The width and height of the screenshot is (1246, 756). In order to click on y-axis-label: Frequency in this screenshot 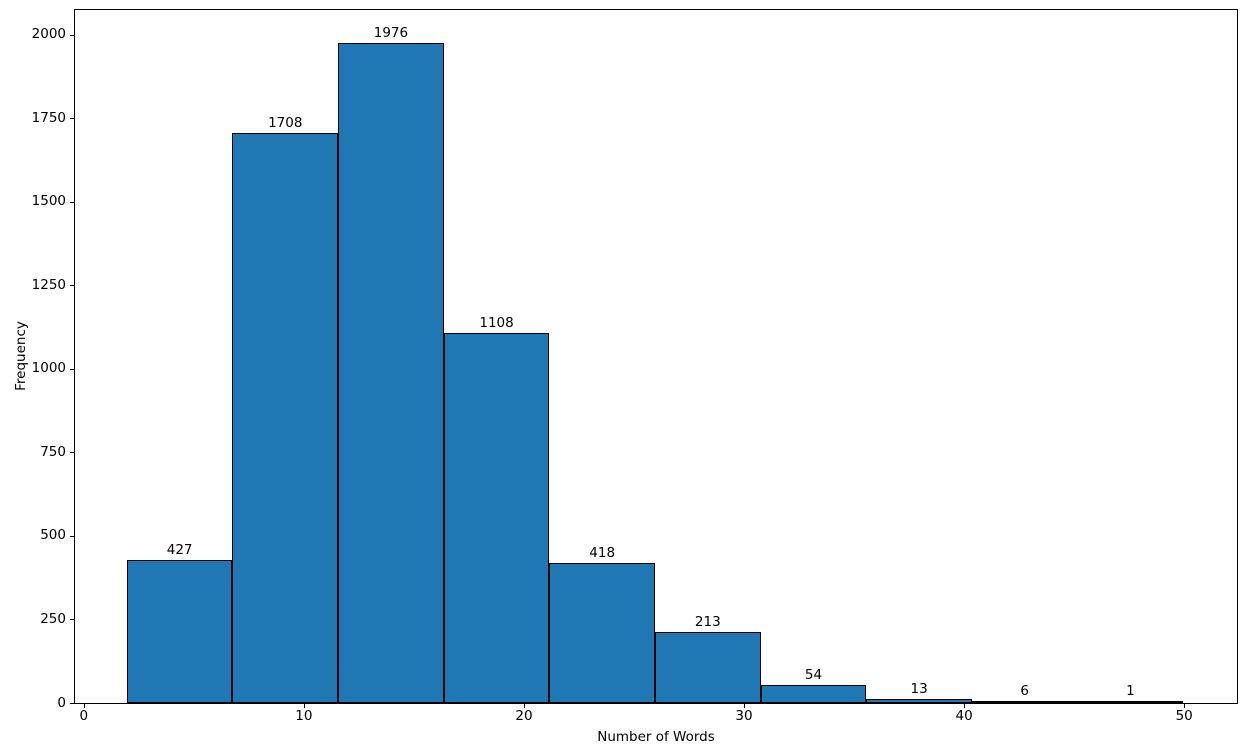, I will do `click(21, 356)`.